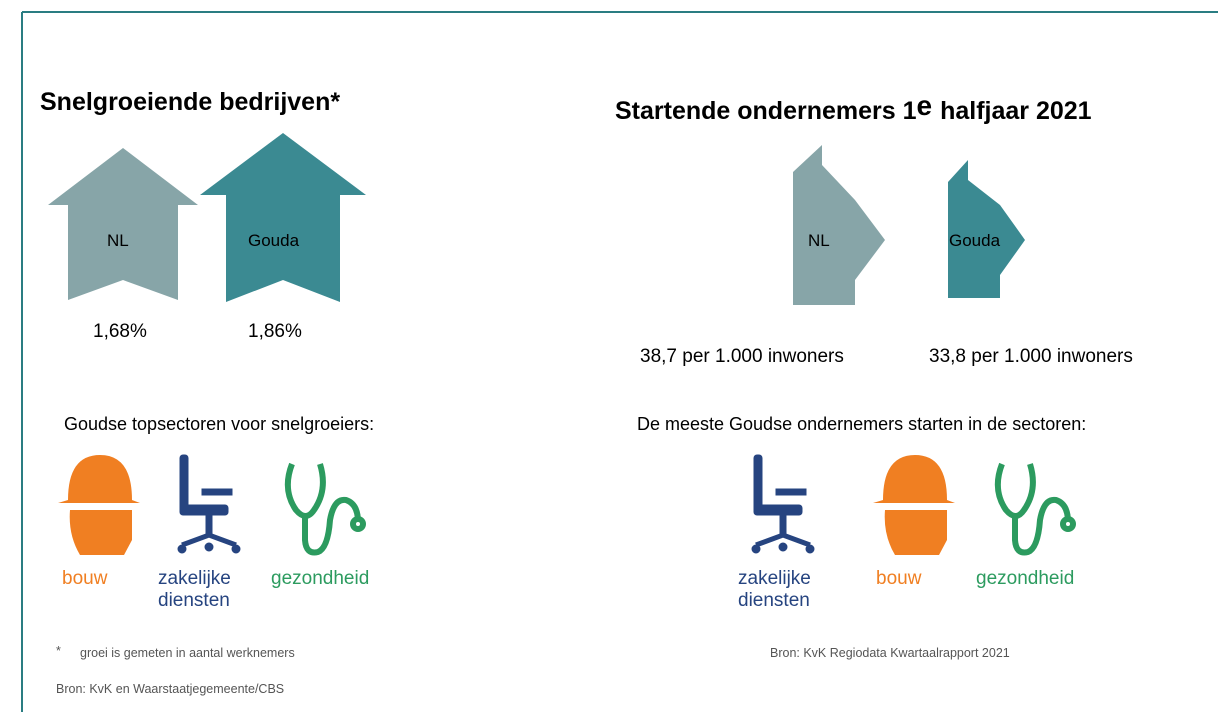  Describe the element at coordinates (219, 424) in the screenshot. I see `sectors-title: Goudse topsectoren voor snelgroeiers:` at that location.